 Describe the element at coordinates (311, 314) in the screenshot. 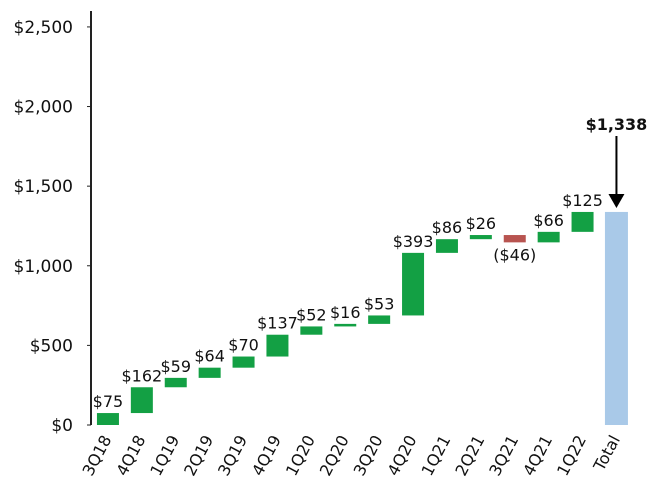

I see `value-label: $52` at that location.